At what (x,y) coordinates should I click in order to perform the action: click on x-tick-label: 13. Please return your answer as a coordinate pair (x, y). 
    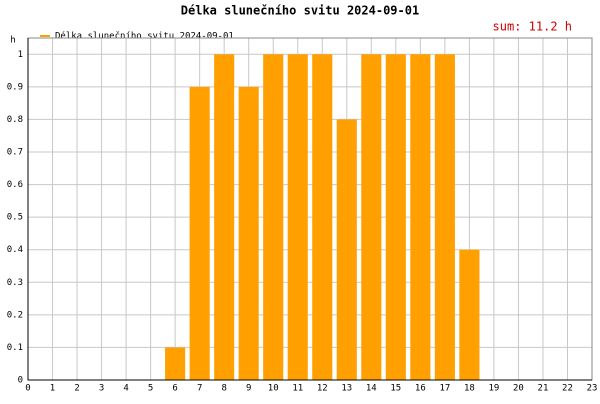
    Looking at the image, I should click on (346, 389).